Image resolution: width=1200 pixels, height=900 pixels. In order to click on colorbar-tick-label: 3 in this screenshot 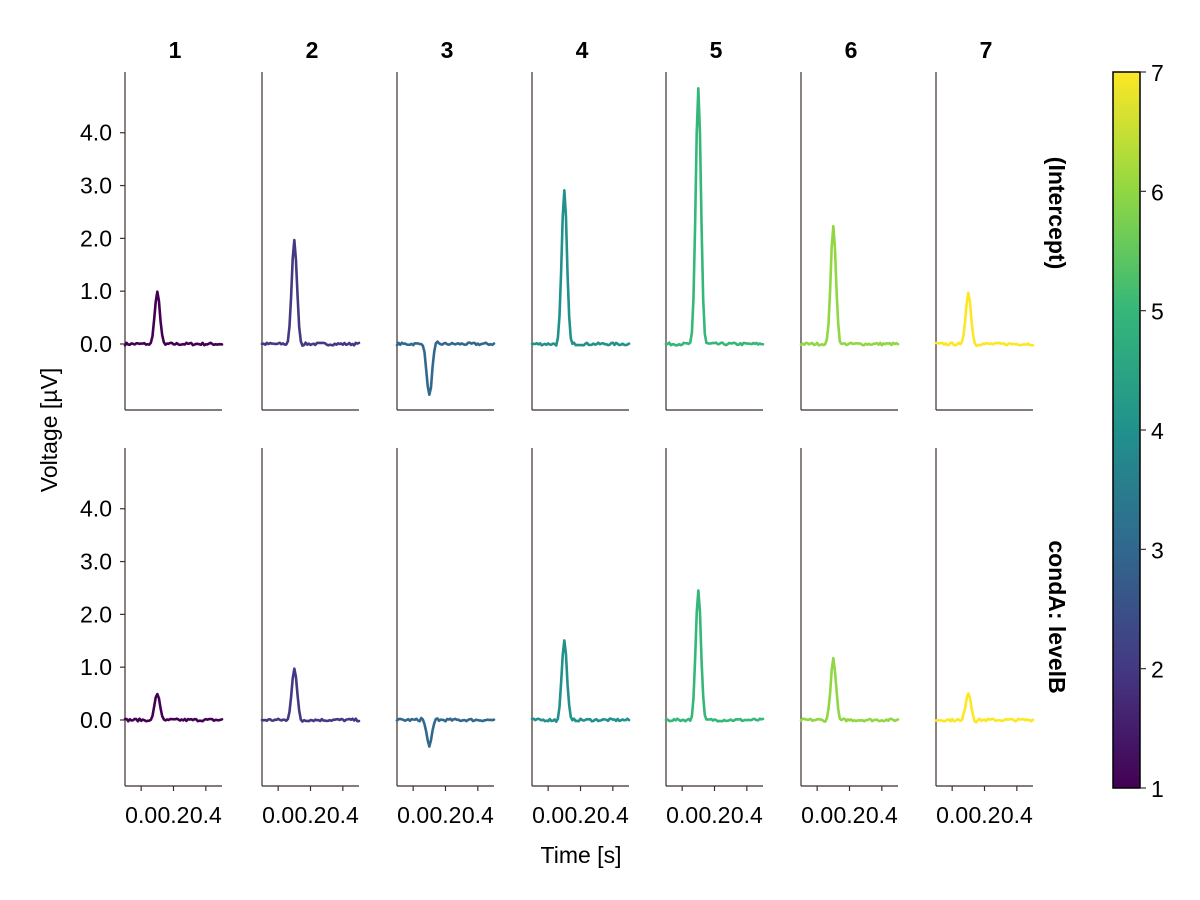, I will do `click(1157, 550)`.